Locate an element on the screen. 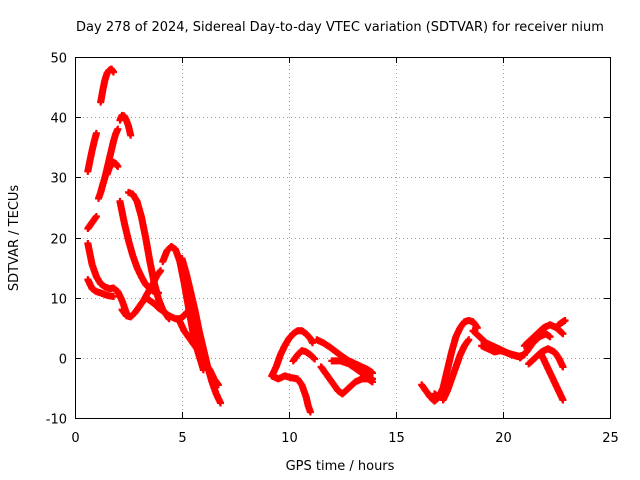 The image size is (640, 480). y-tick-label: -10 is located at coordinates (56, 420).